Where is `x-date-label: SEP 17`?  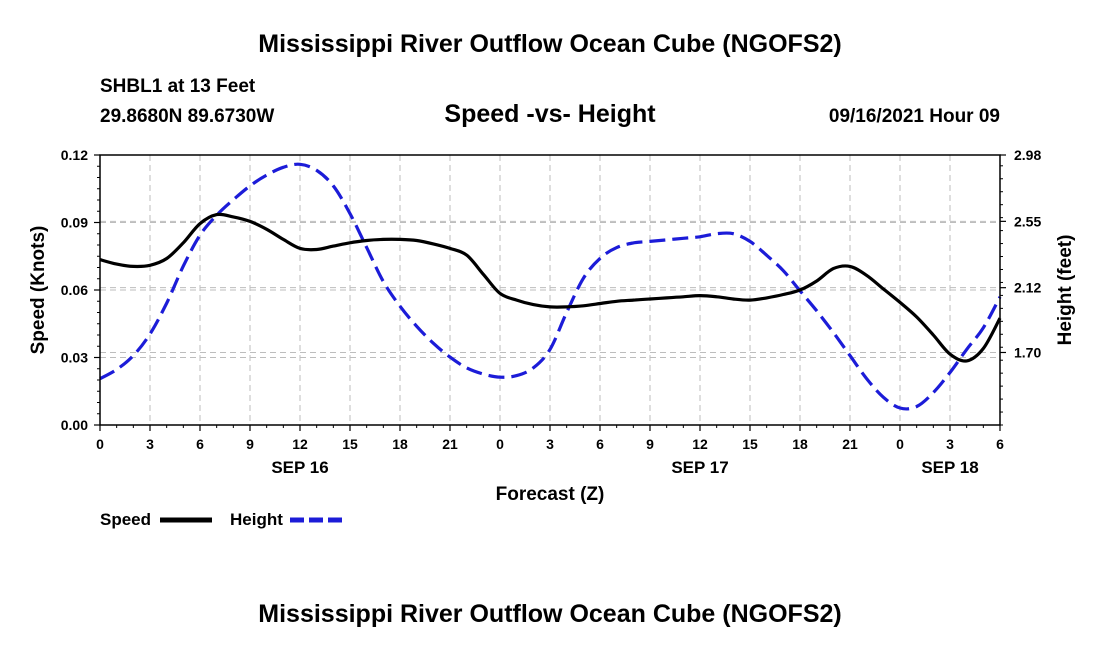
x-date-label: SEP 17 is located at coordinates (699, 467).